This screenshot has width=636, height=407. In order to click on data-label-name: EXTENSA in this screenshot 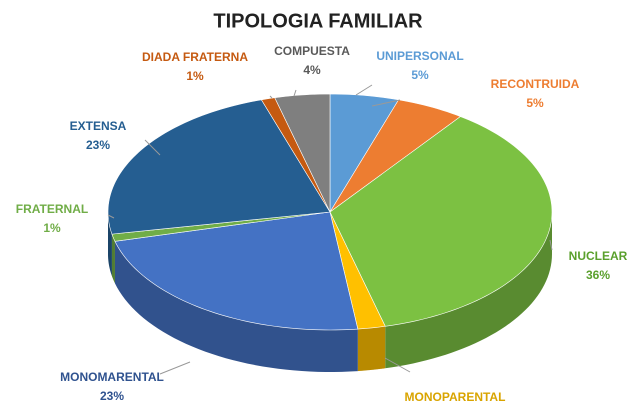, I will do `click(98, 126)`.